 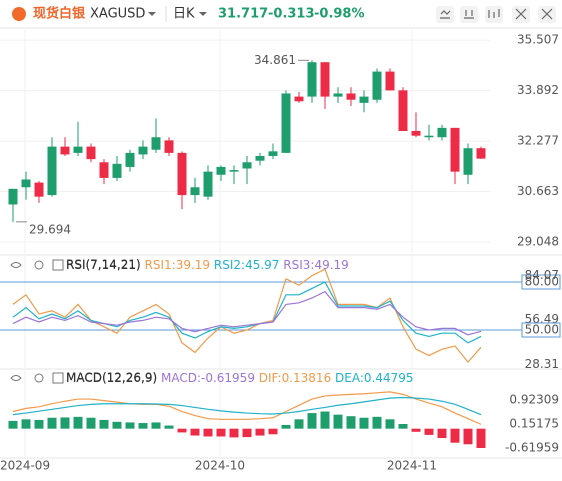 I want to click on symbol: XAGUSD, so click(x=117, y=14).